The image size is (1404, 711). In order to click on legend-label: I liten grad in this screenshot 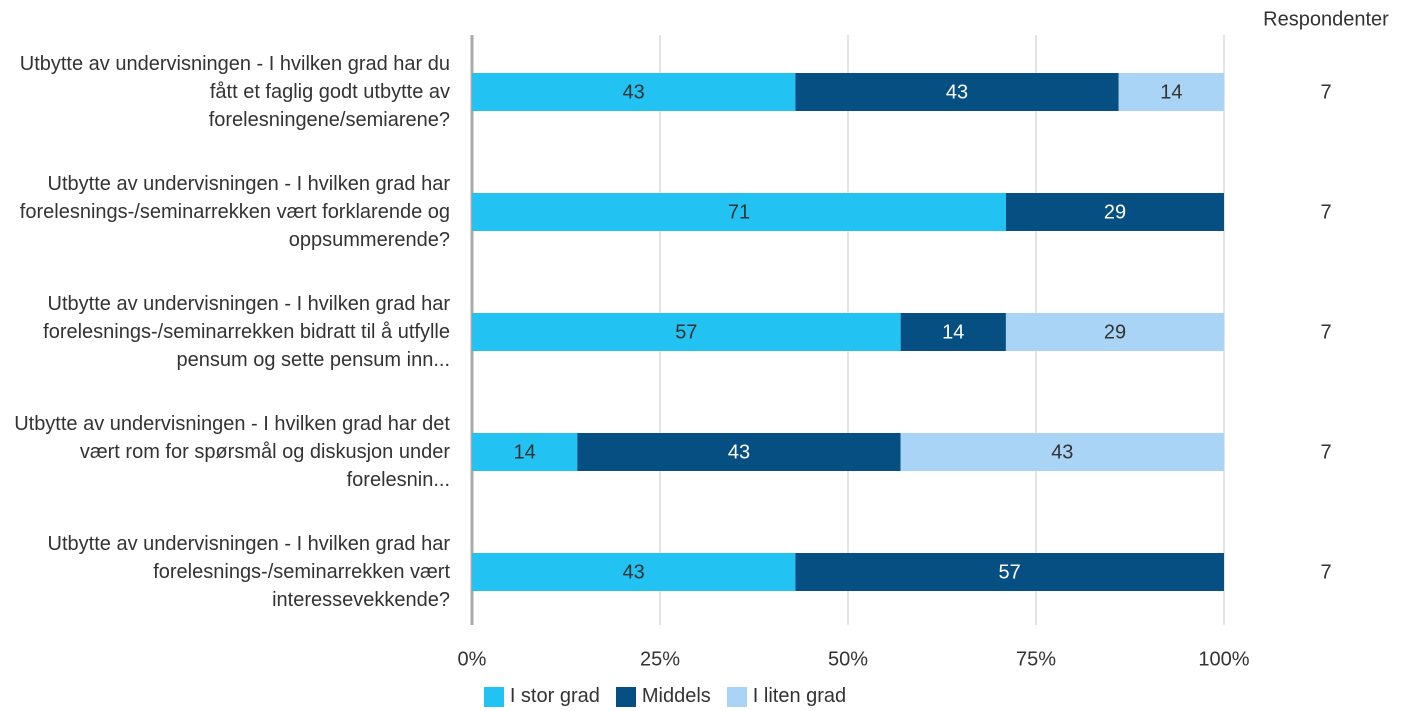, I will do `click(799, 696)`.